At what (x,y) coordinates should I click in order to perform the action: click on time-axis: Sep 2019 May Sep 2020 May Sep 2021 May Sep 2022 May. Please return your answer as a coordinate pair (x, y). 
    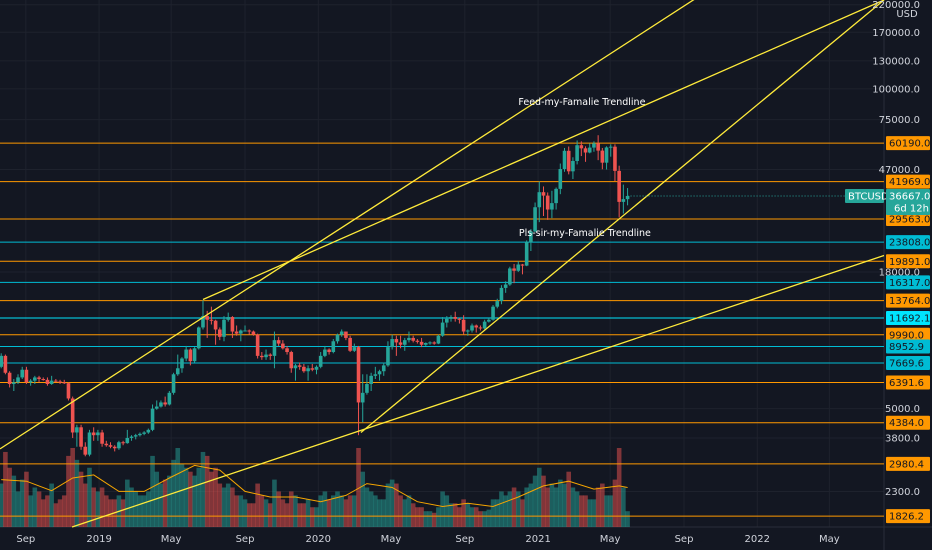
    Looking at the image, I should click on (427, 539).